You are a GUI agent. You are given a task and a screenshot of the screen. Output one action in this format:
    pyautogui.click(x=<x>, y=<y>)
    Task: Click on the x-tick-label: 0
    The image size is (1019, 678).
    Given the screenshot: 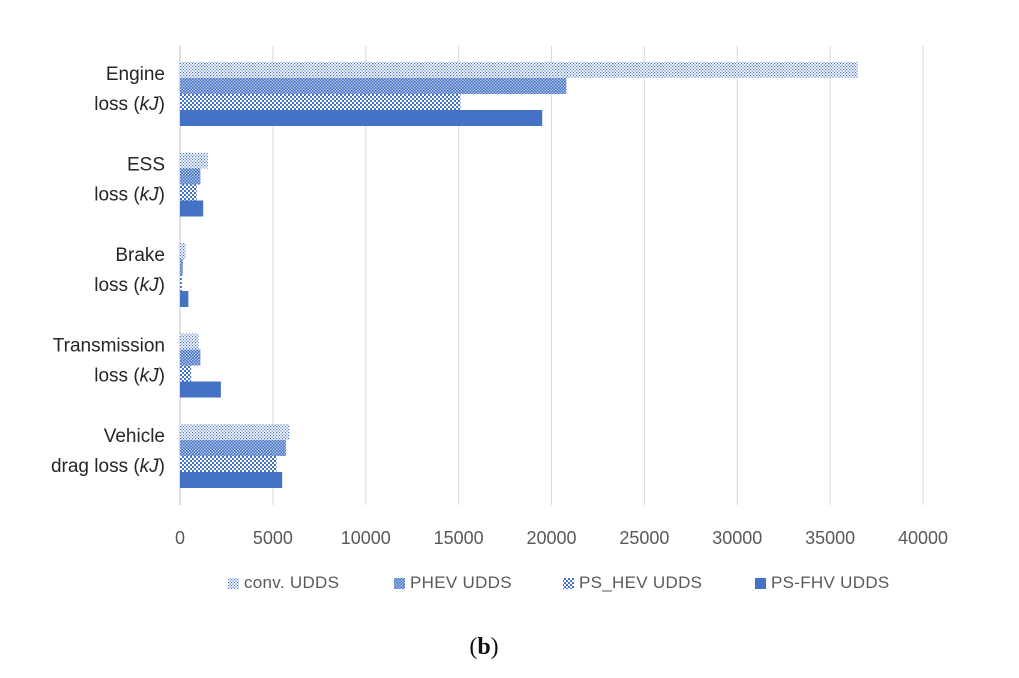 What is the action you would take?
    pyautogui.click(x=180, y=538)
    